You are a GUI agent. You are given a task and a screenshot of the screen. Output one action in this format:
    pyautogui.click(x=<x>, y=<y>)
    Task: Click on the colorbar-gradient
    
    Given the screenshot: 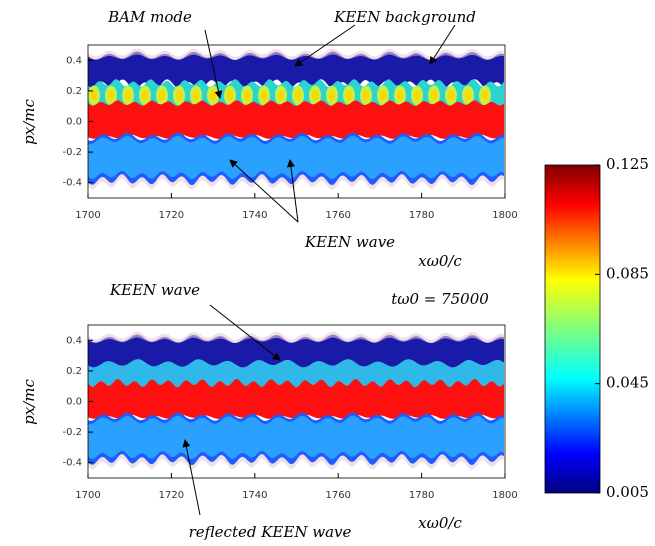 What is the action you would take?
    pyautogui.click(x=572, y=329)
    